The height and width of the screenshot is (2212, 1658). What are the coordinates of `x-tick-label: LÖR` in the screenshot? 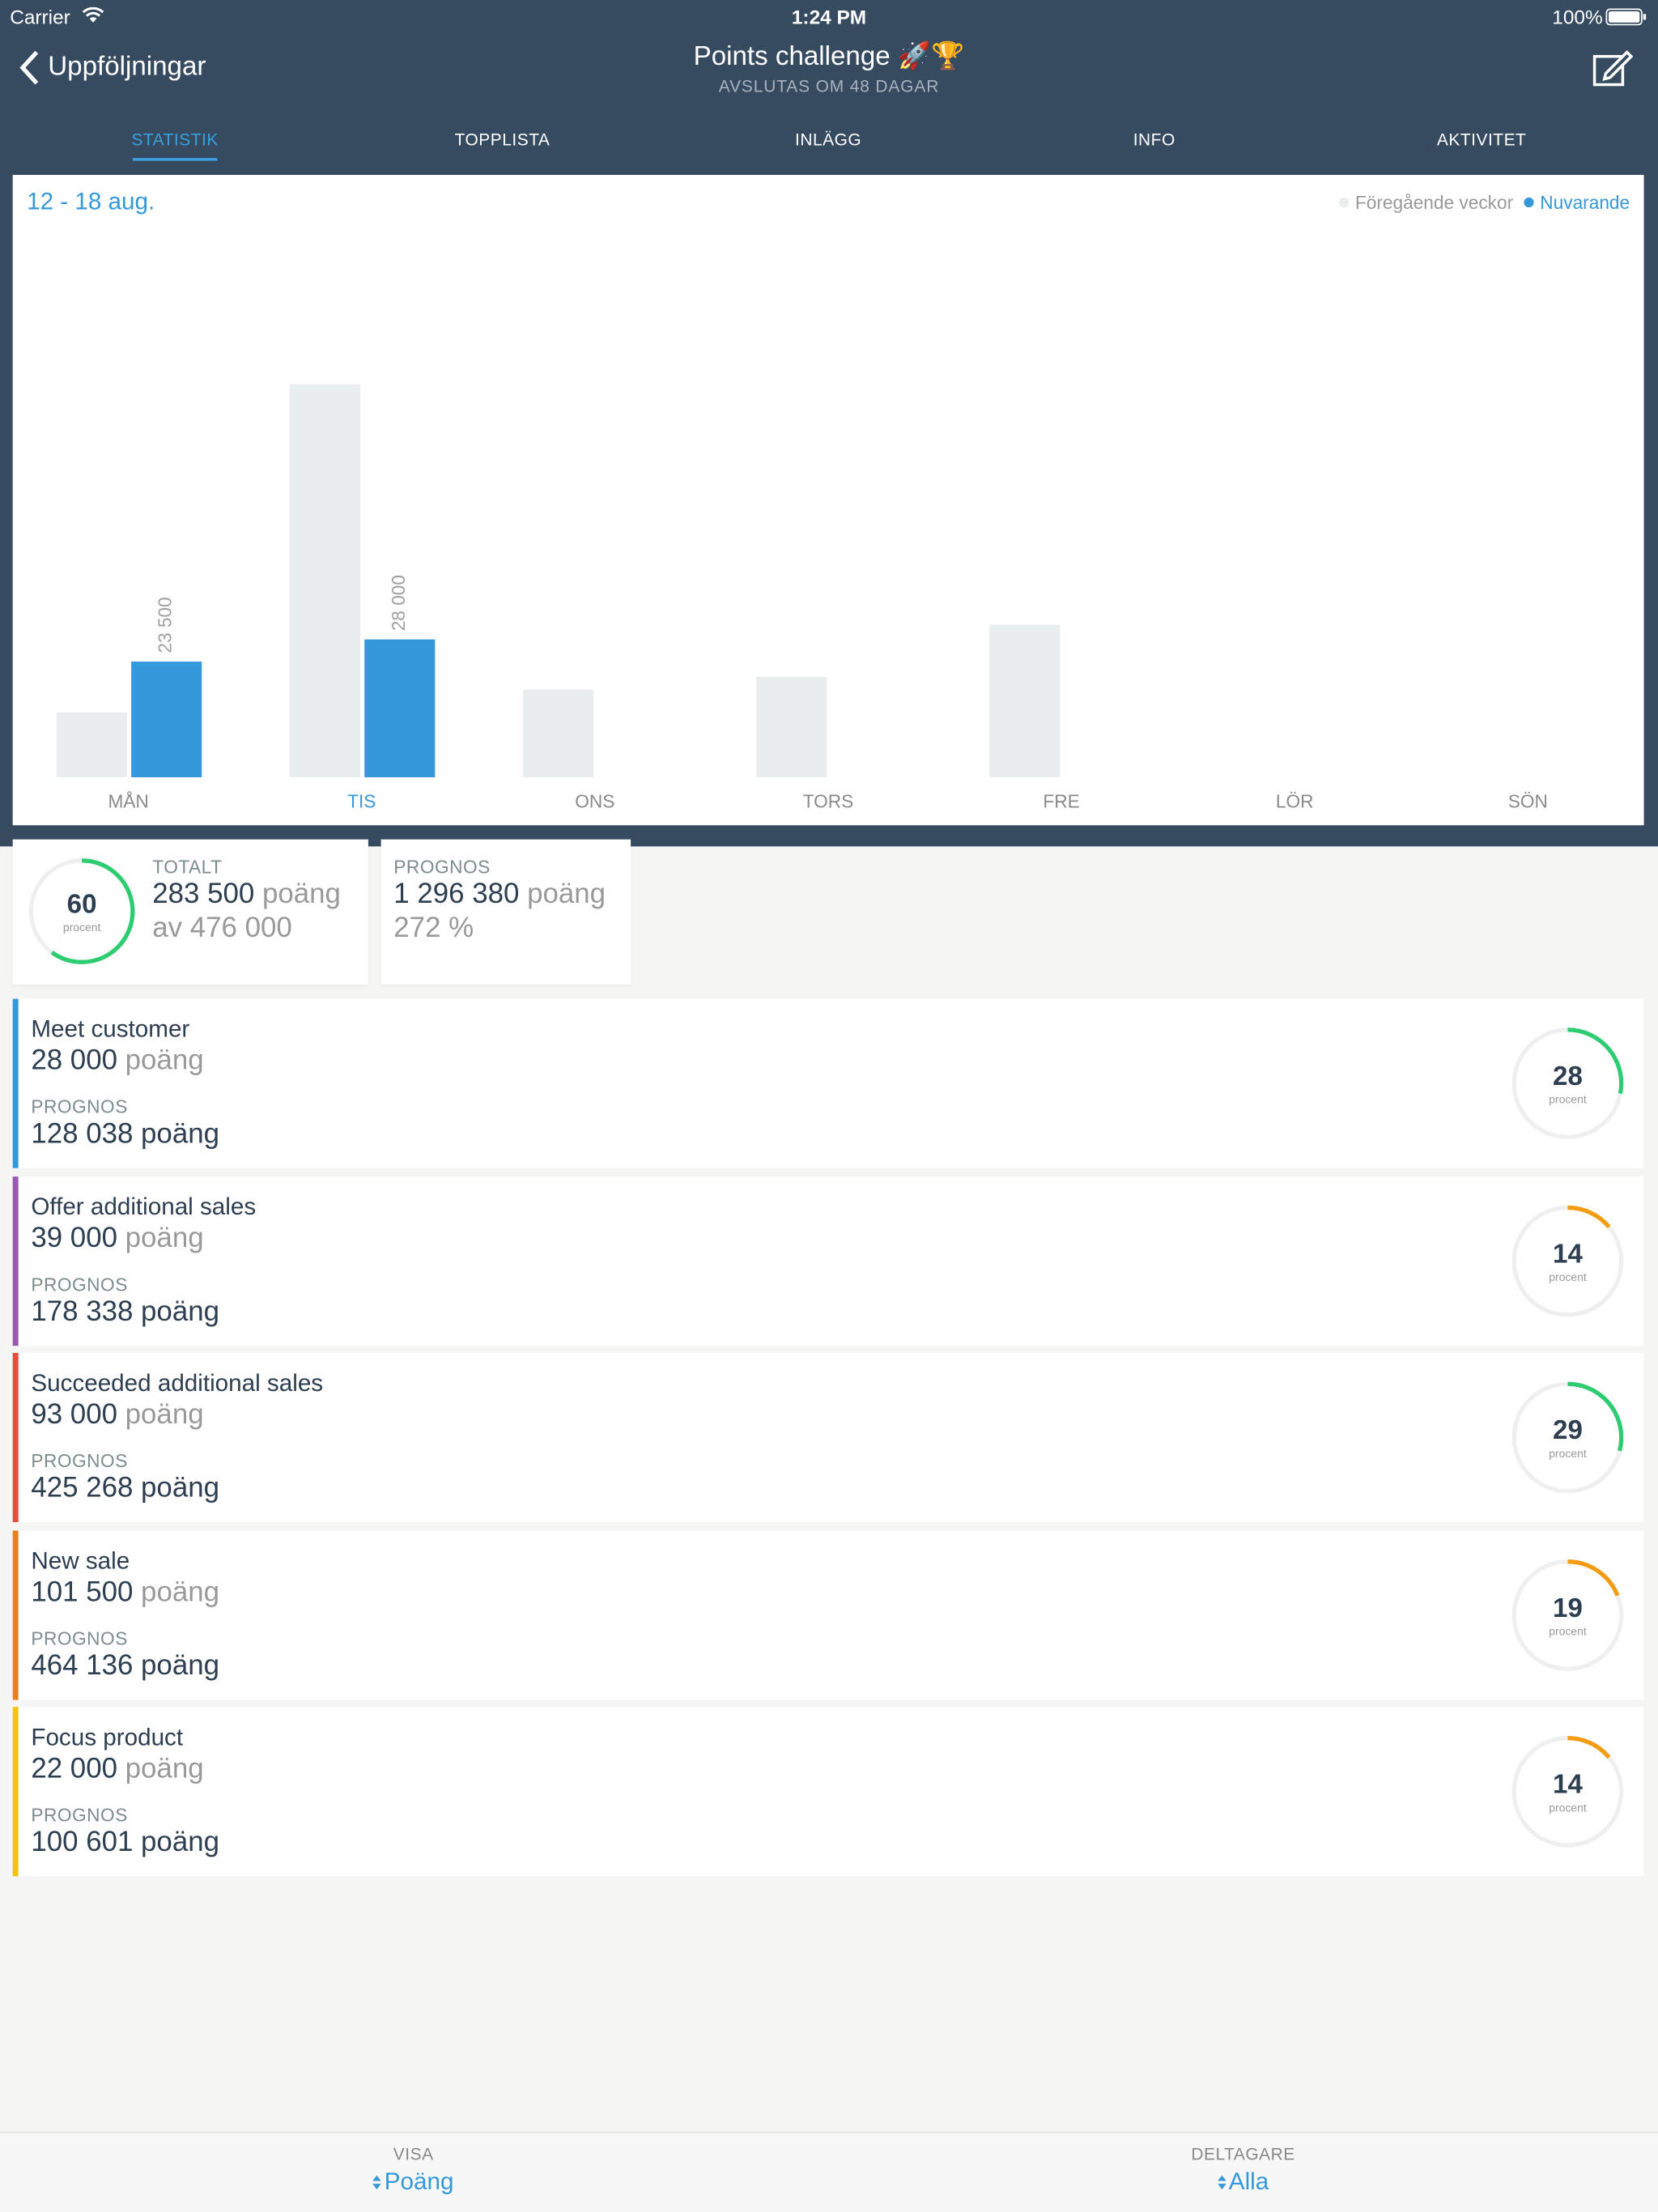 It's located at (1295, 800).